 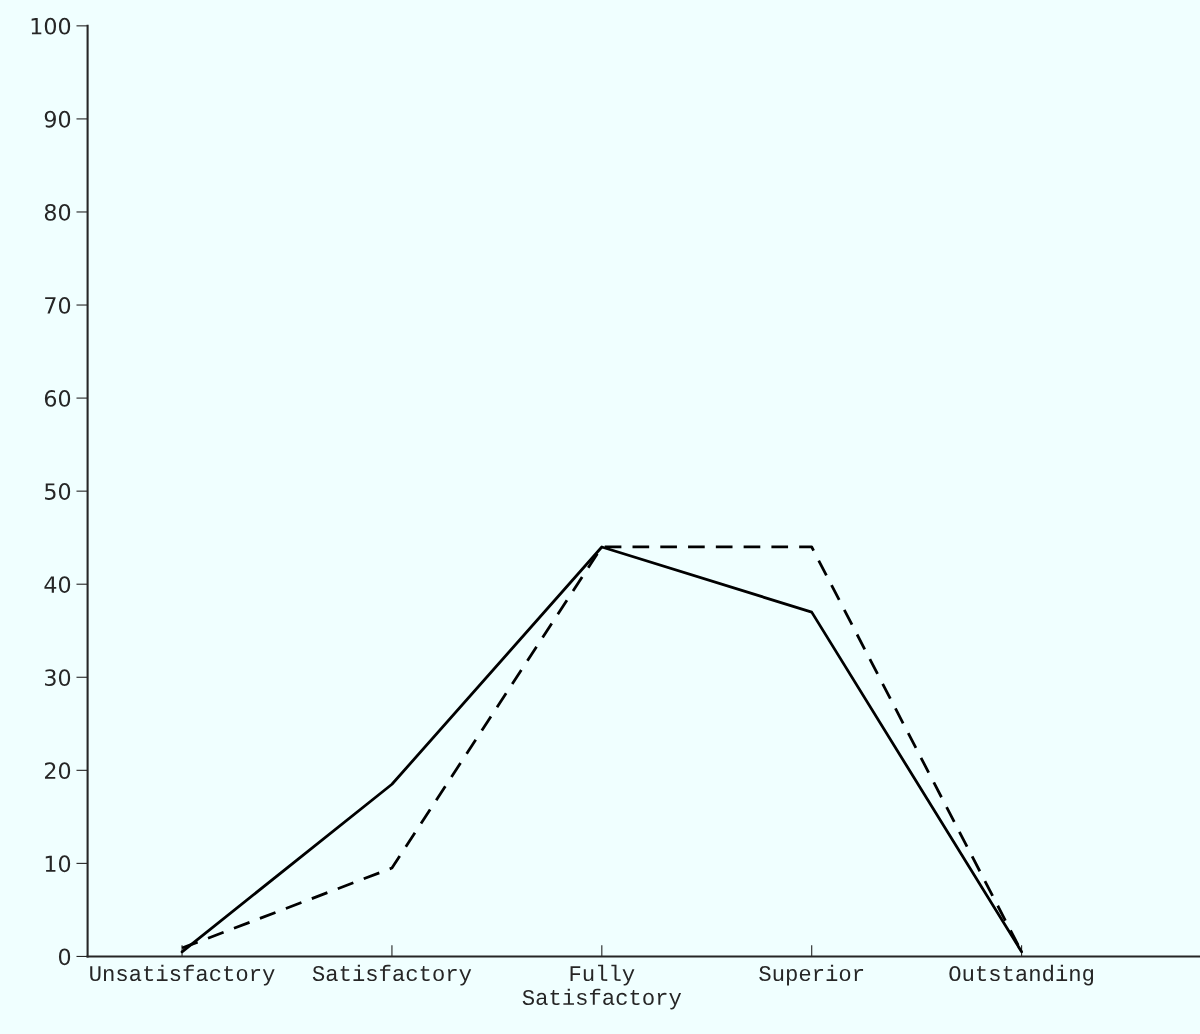 What do you see at coordinates (1021, 975) in the screenshot?
I see `x-tick-label: Outstanding` at bounding box center [1021, 975].